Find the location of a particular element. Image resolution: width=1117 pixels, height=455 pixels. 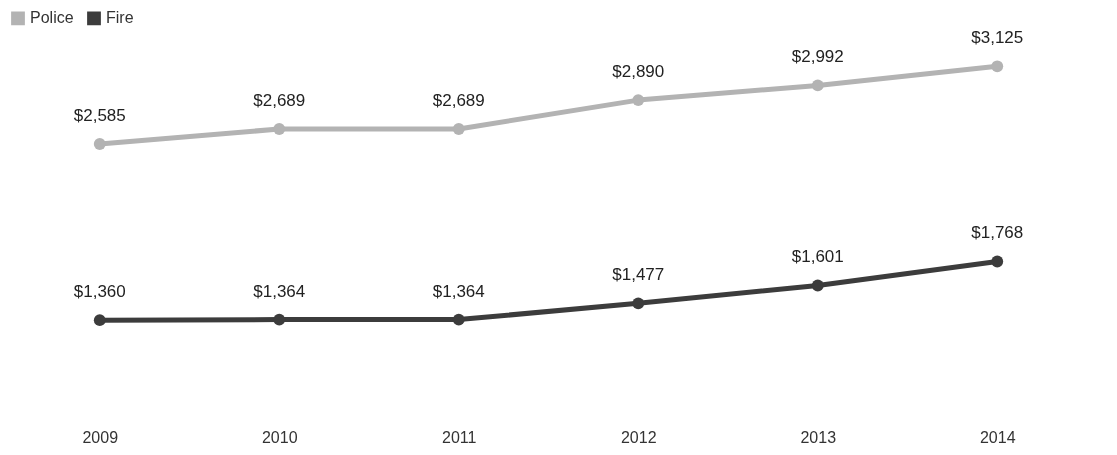

legend-label: Police is located at coordinates (52, 18).